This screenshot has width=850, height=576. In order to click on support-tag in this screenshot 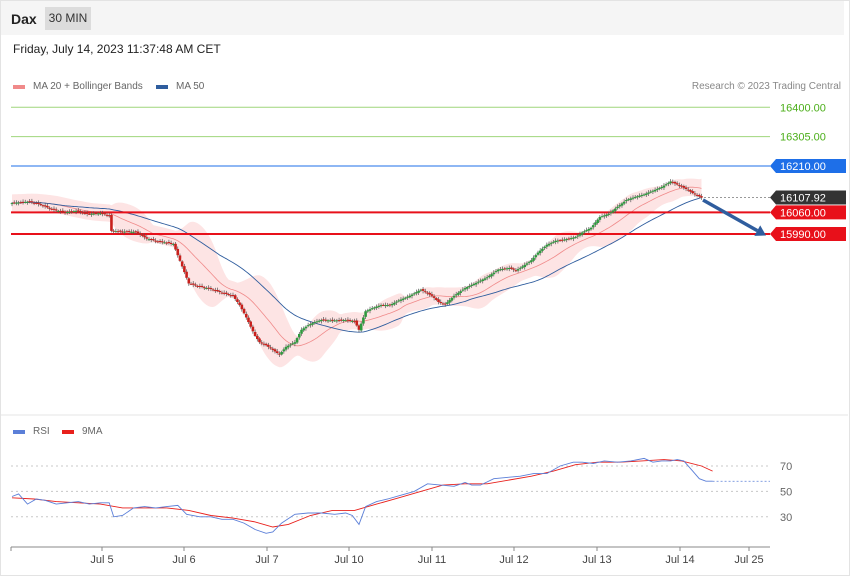, I will do `click(808, 234)`.